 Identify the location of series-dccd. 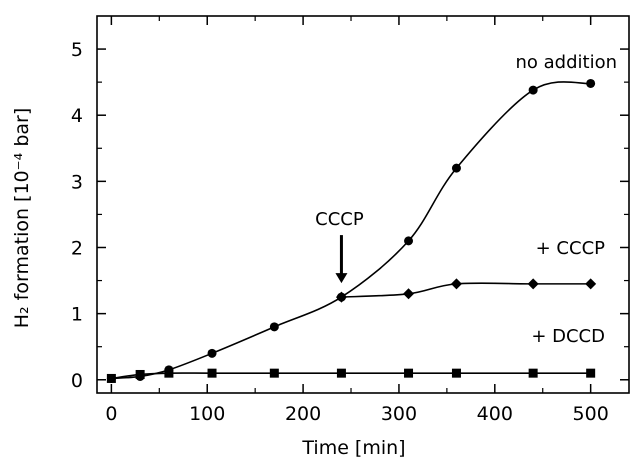
(351, 375).